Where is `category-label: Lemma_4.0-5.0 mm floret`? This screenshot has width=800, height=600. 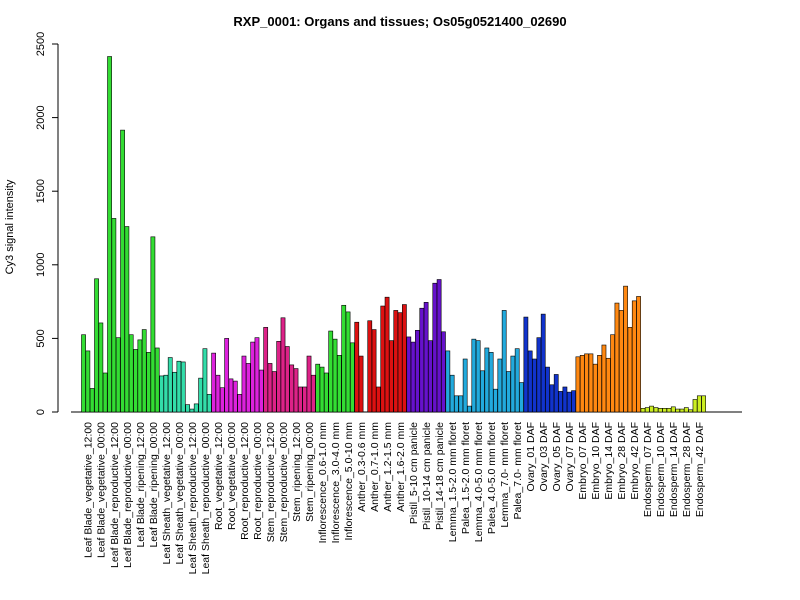
category-label: Lemma_4.0-5.0 mm floret is located at coordinates (479, 482).